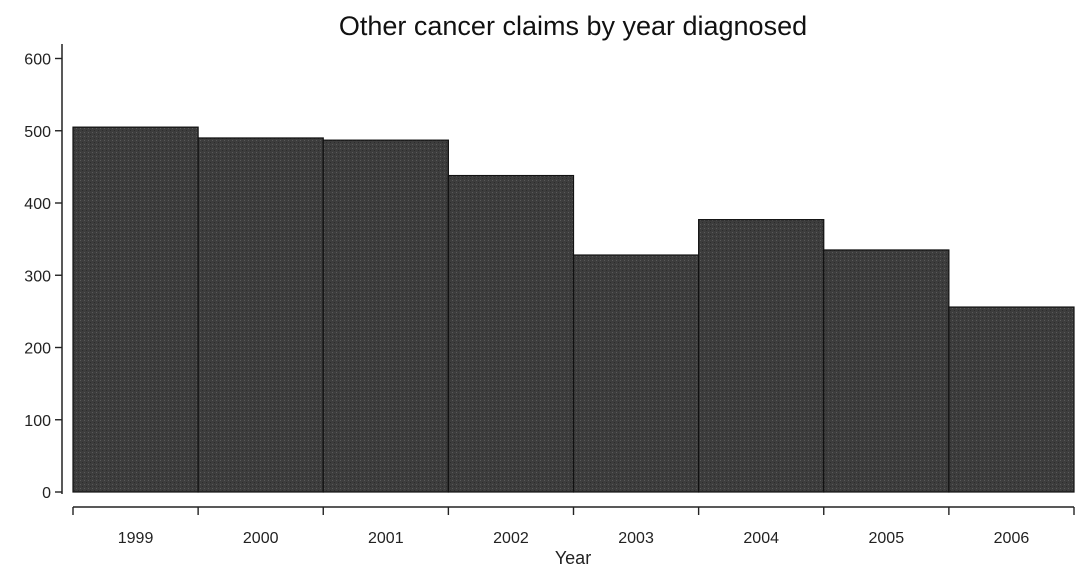 The width and height of the screenshot is (1078, 568). What do you see at coordinates (37, 204) in the screenshot?
I see `y-tick-label-400: 400` at bounding box center [37, 204].